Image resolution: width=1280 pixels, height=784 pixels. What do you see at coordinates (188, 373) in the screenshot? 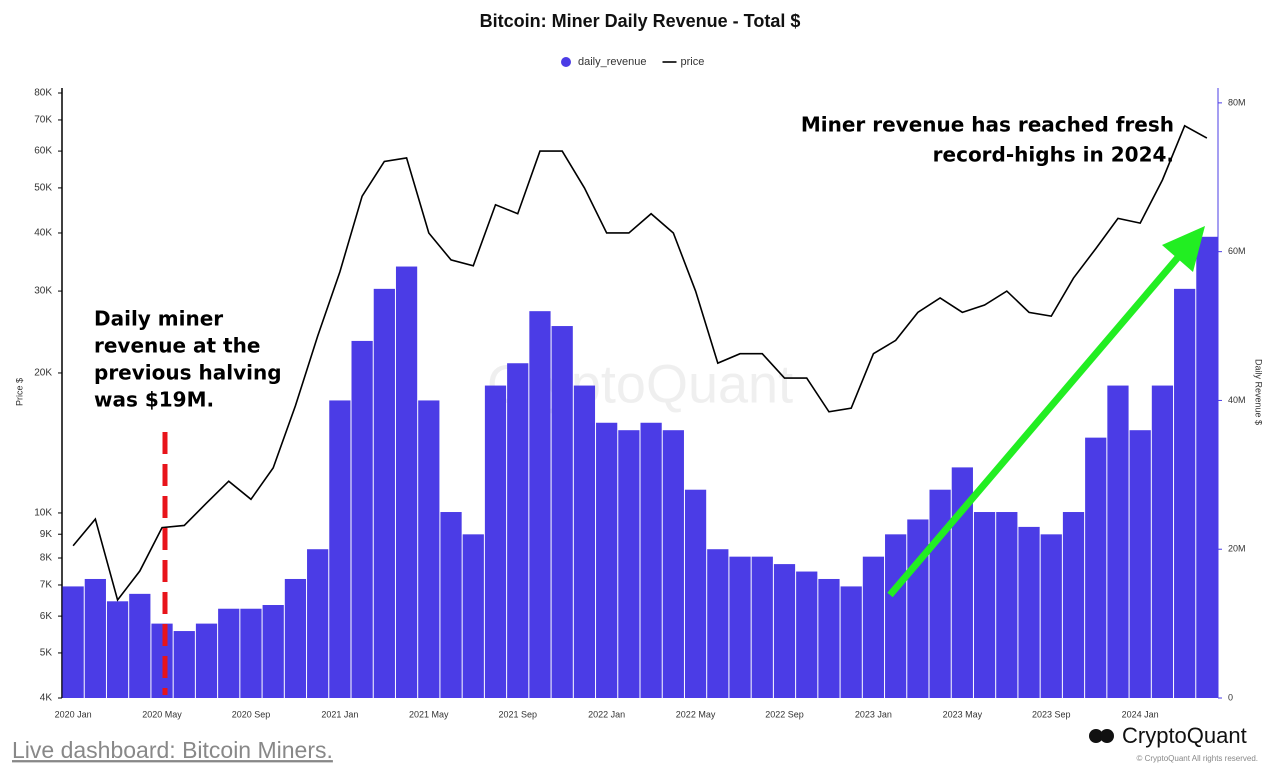
I see `annotation: previous halving` at bounding box center [188, 373].